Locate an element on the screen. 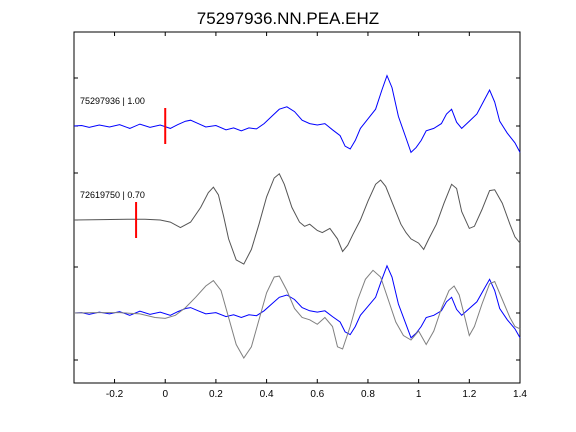 Image resolution: width=576 pixels, height=432 pixels. x-tick-label: 0.2 is located at coordinates (216, 394).